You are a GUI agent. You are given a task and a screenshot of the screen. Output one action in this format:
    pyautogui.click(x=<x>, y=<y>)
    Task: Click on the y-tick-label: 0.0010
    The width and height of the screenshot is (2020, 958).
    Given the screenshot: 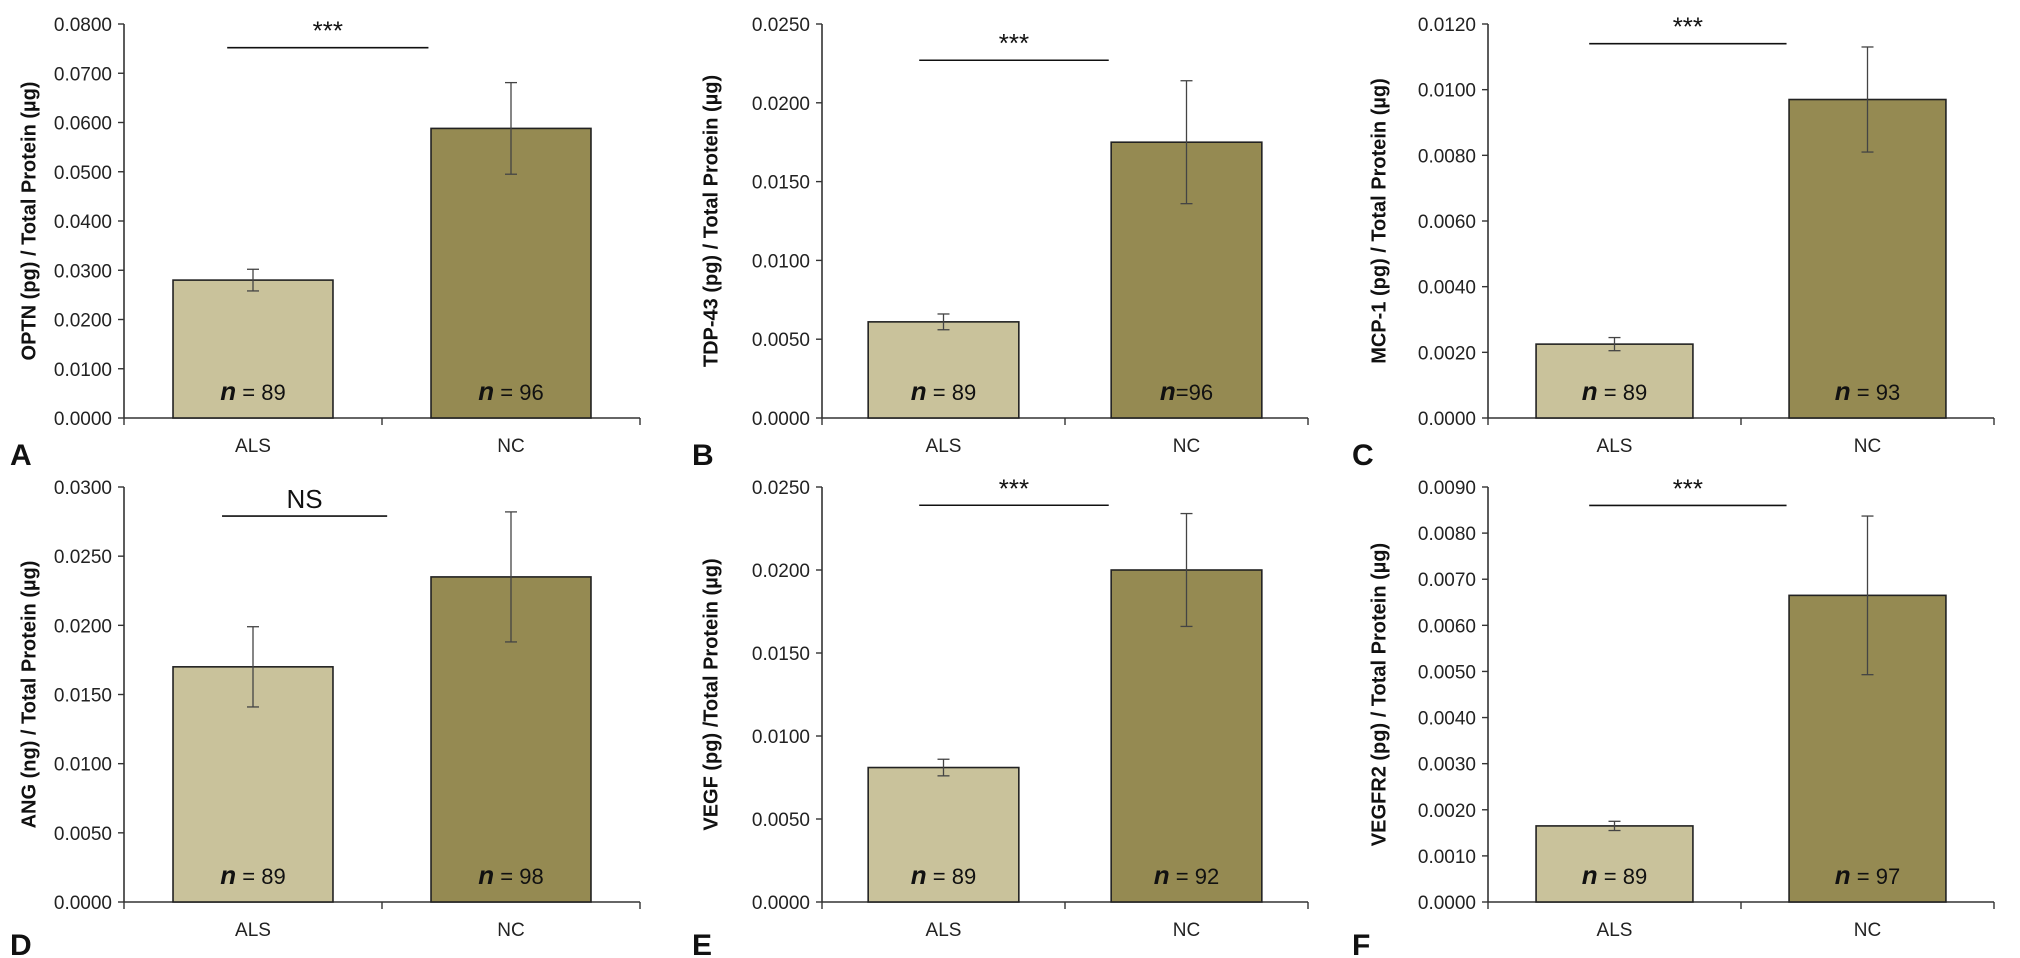 What is the action you would take?
    pyautogui.click(x=1447, y=857)
    